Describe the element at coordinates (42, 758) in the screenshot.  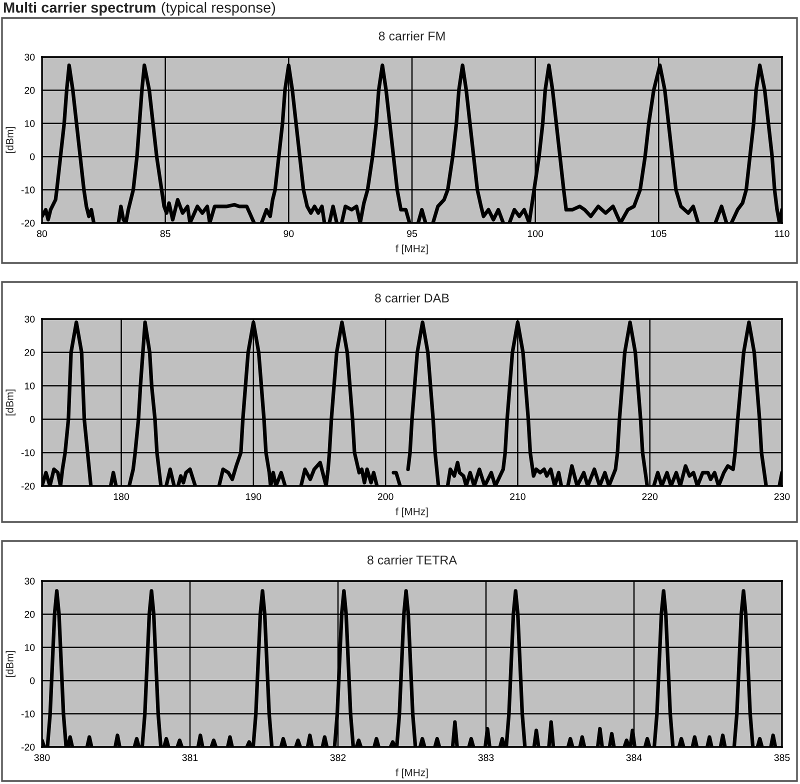
I see `x-tick-label: 380` at that location.